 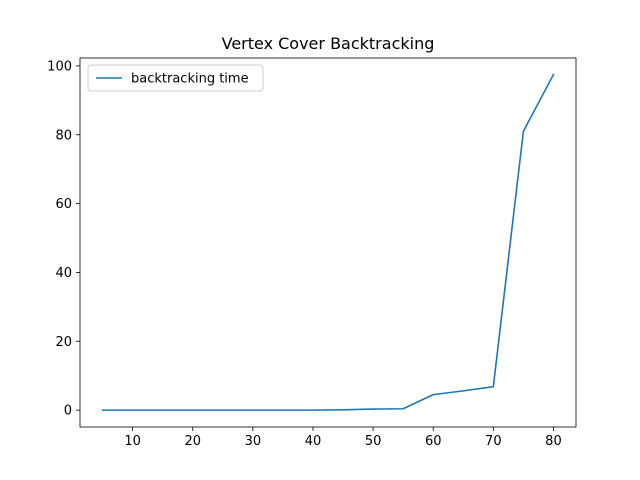 What do you see at coordinates (63, 342) in the screenshot?
I see `y-tick-label: 20` at bounding box center [63, 342].